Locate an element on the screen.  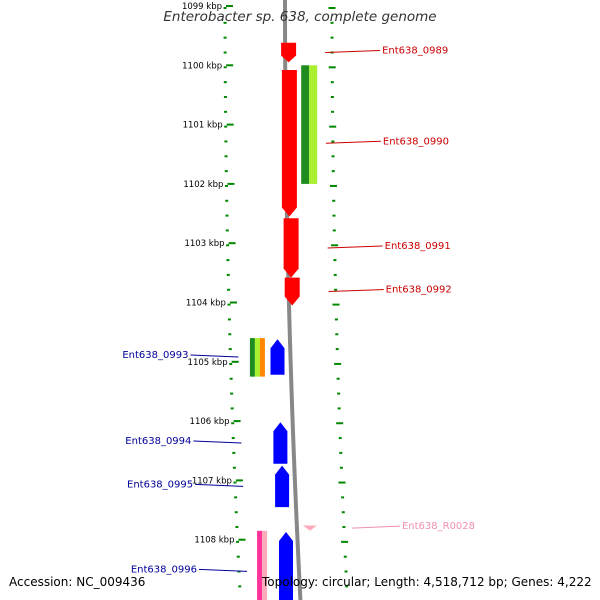
gene-label: Ent638_0990 is located at coordinates (416, 141).